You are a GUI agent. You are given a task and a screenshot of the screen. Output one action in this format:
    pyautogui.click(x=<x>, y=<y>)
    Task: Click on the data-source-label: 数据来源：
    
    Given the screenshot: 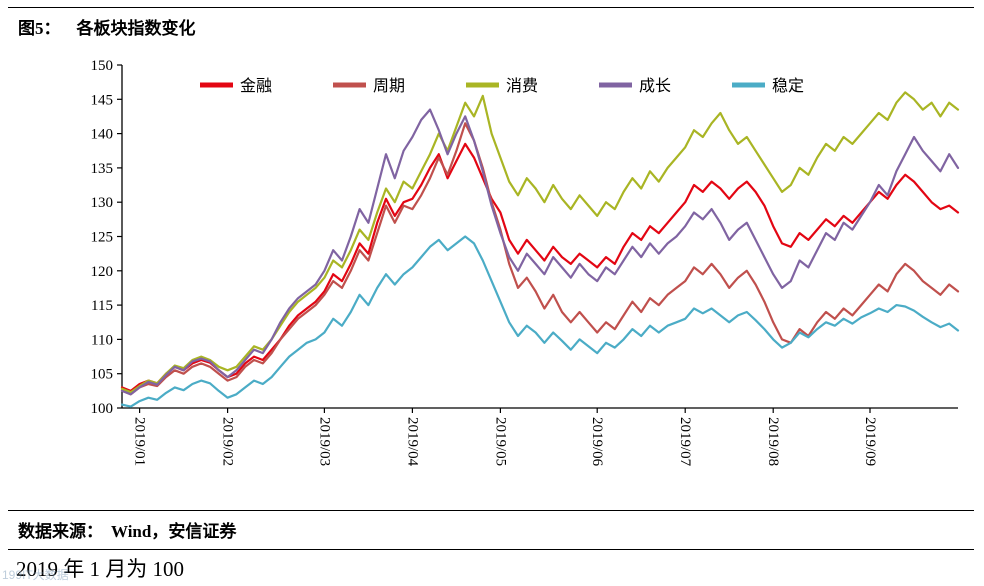 What is the action you would take?
    pyautogui.click(x=60, y=531)
    